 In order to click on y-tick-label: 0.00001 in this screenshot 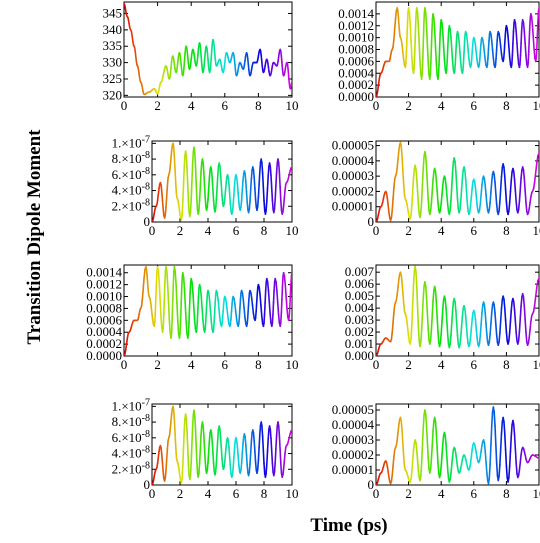, I will do `click(353, 206)`.